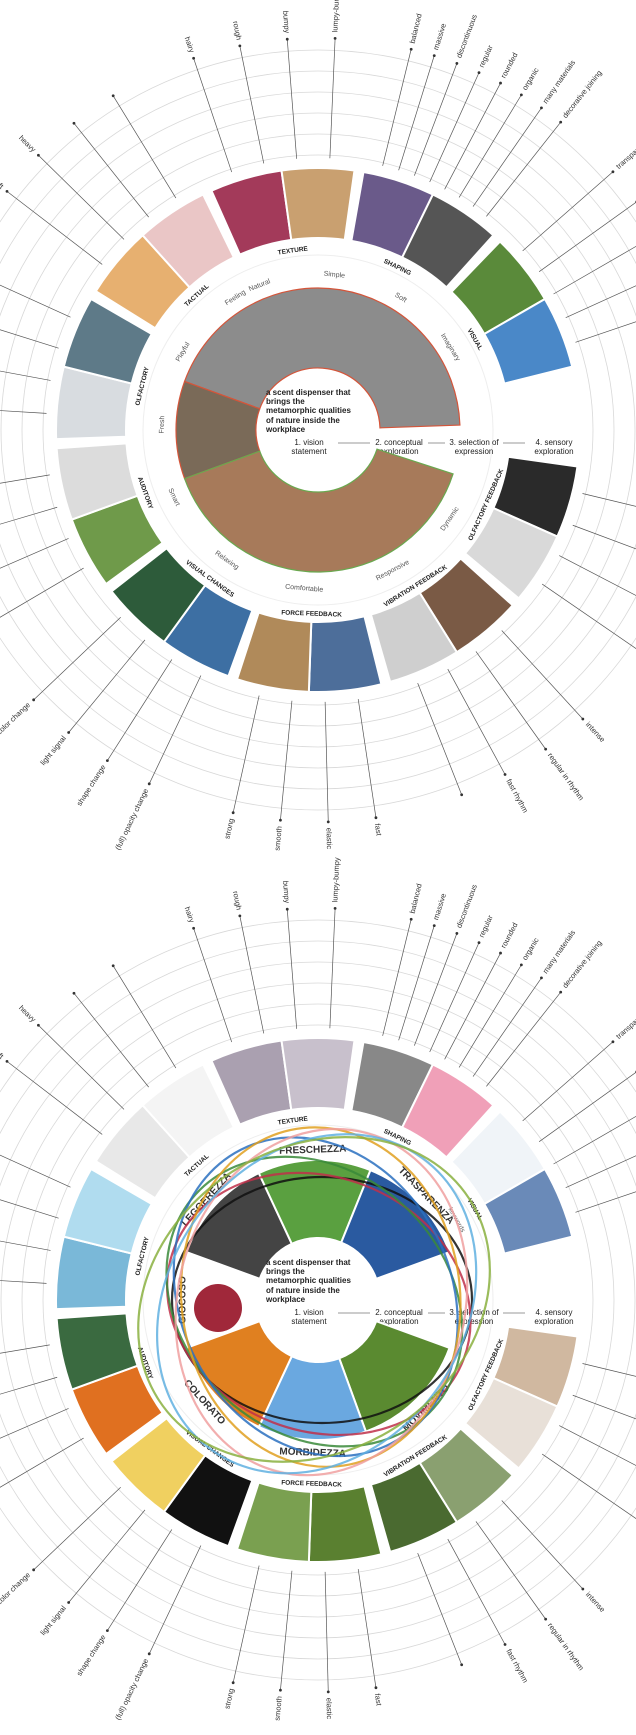  Describe the element at coordinates (559, 81) in the screenshot. I see `axis-label: many materials` at that location.